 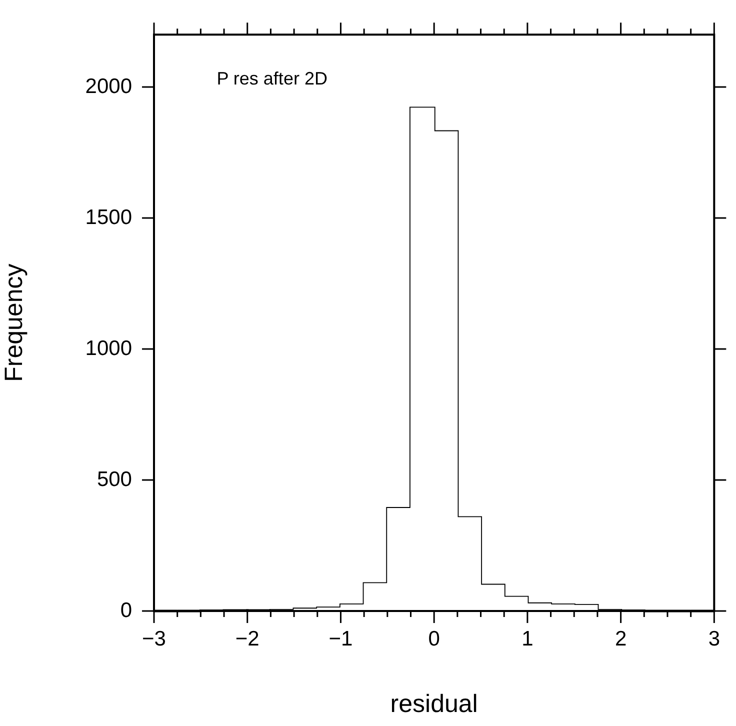 What do you see at coordinates (108, 348) in the screenshot?
I see `y-tick-label: 1000` at bounding box center [108, 348].